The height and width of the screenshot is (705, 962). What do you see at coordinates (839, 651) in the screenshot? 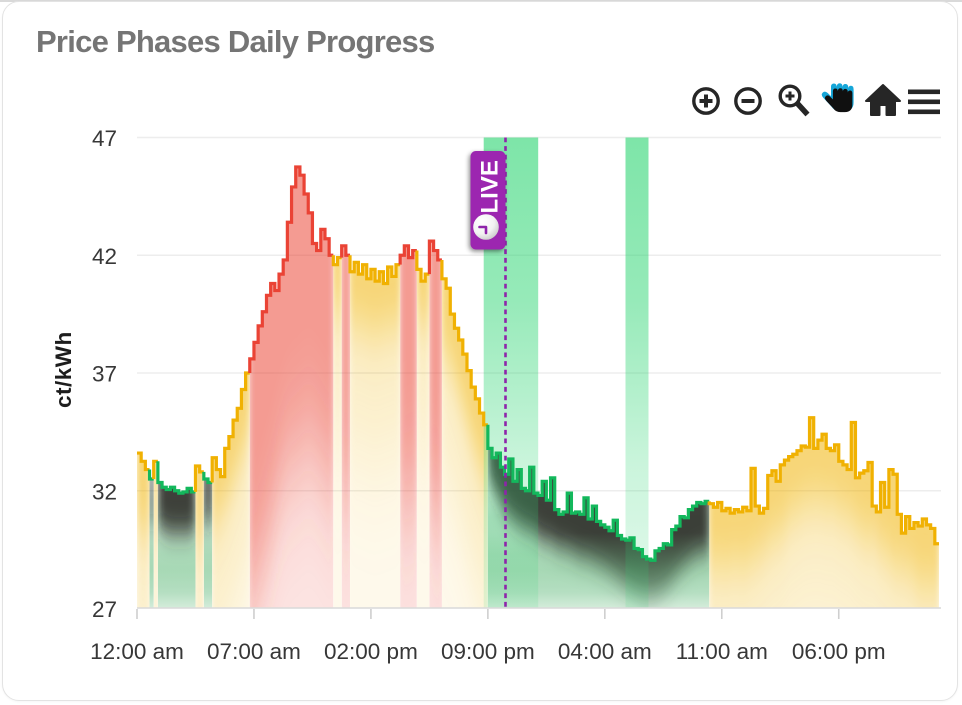
I see `svg-text: 06:00 pm` at bounding box center [839, 651].